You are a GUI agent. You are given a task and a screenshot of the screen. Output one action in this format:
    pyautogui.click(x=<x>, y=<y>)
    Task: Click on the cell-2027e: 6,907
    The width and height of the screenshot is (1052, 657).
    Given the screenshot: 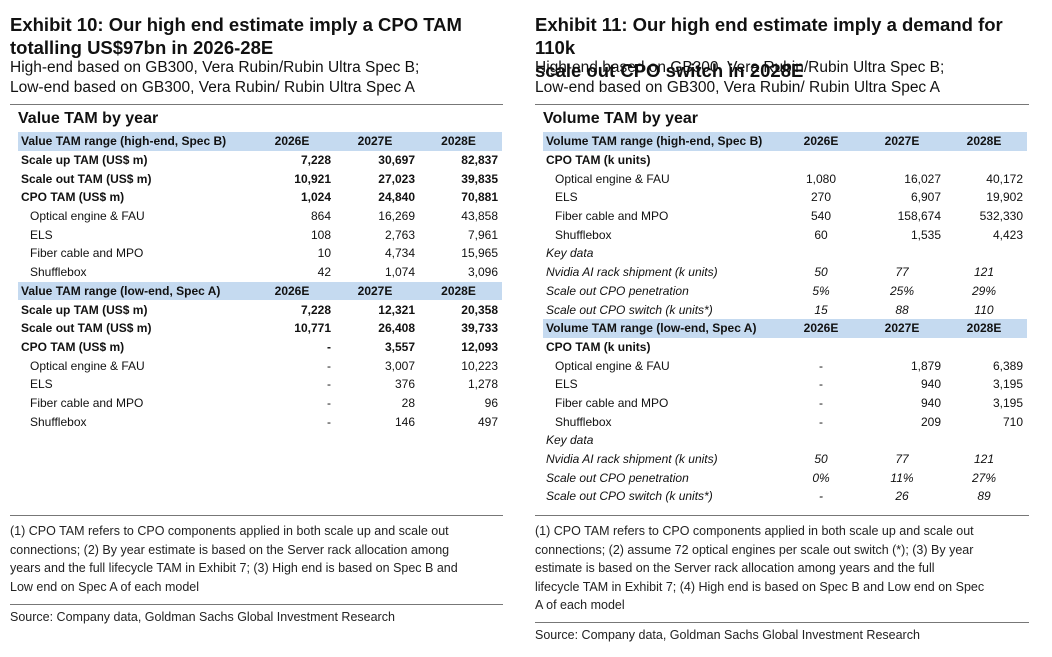 What is the action you would take?
    pyautogui.click(x=925, y=197)
    